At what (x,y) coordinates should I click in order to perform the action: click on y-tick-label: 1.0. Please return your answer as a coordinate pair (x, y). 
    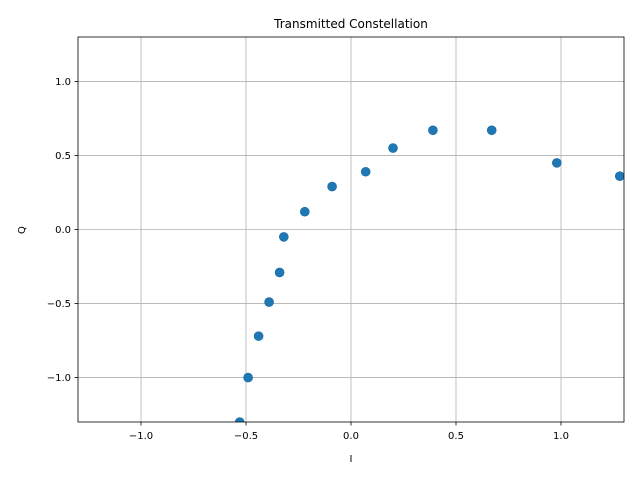
    Looking at the image, I should click on (63, 82).